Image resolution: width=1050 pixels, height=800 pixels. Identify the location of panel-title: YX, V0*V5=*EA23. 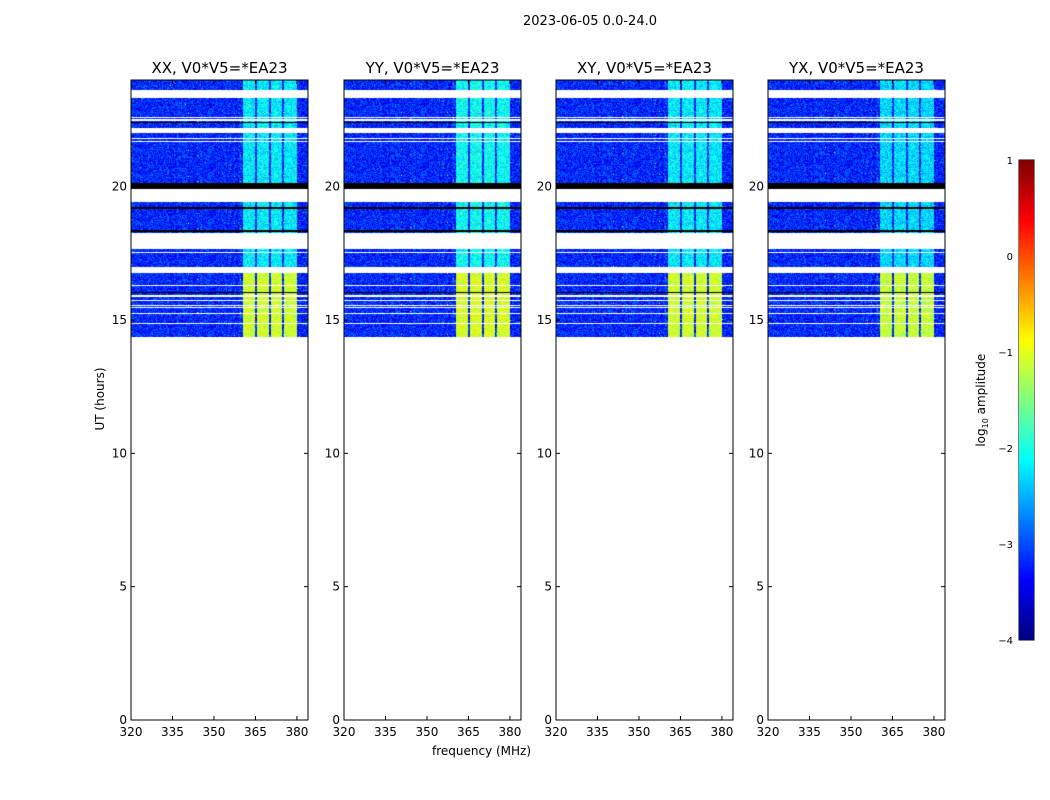
(856, 68).